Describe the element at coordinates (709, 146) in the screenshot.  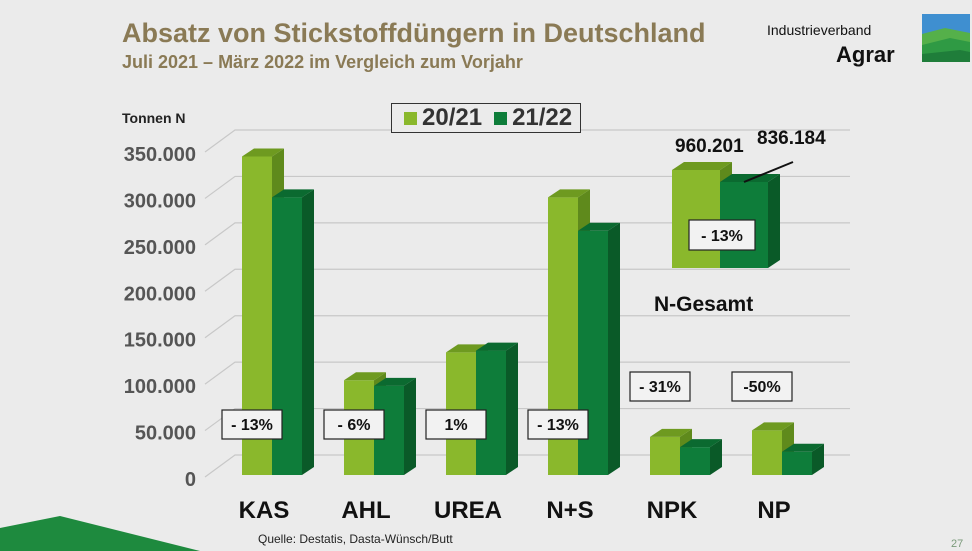
I see `total-value-2021: 960.201` at that location.